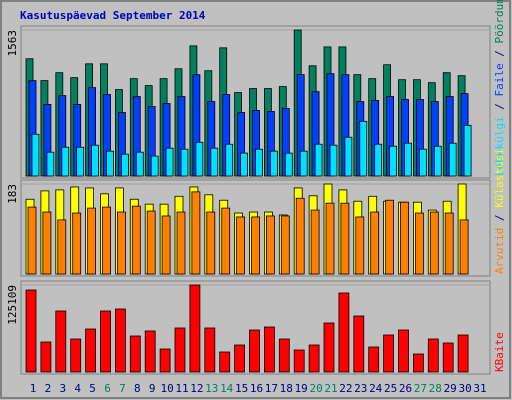 This screenshot has height=400, width=512. Describe the element at coordinates (113, 15) in the screenshot. I see `chart-title: Kasutuspäevad September 2014` at that location.